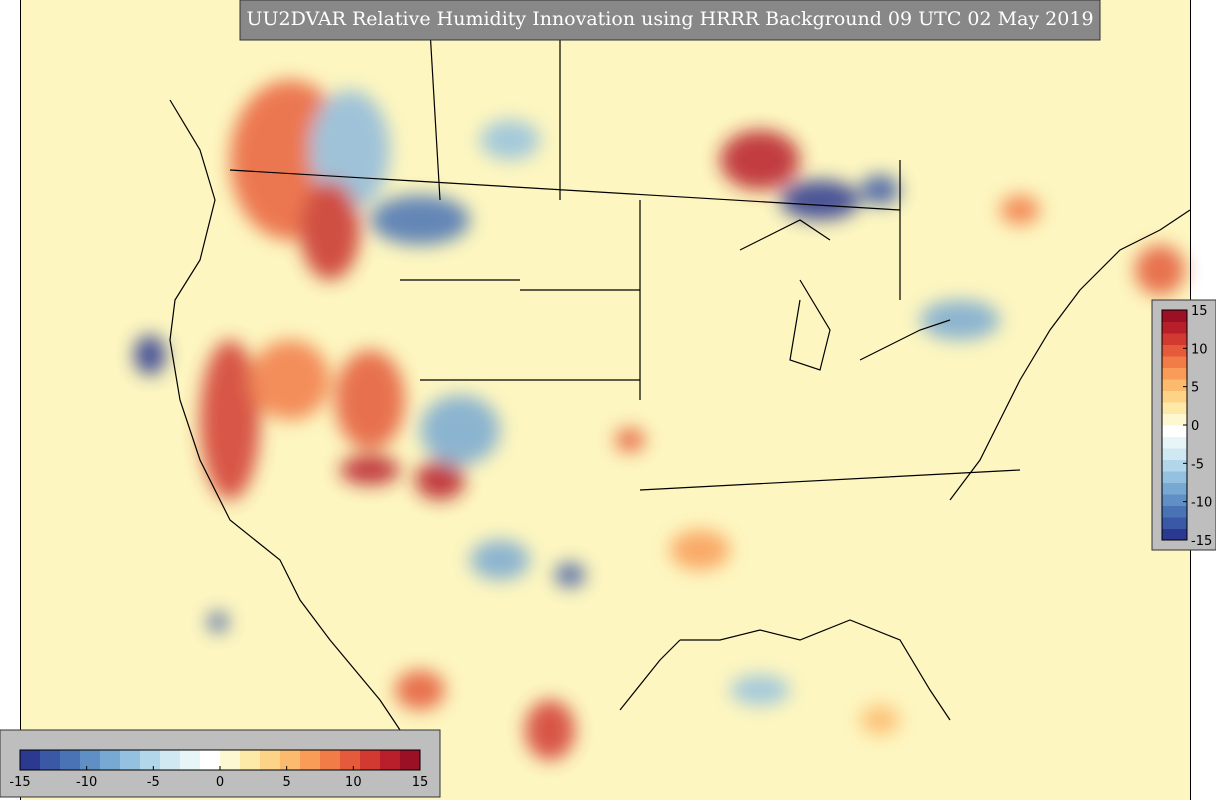  I want to click on title-box, so click(670, 20).